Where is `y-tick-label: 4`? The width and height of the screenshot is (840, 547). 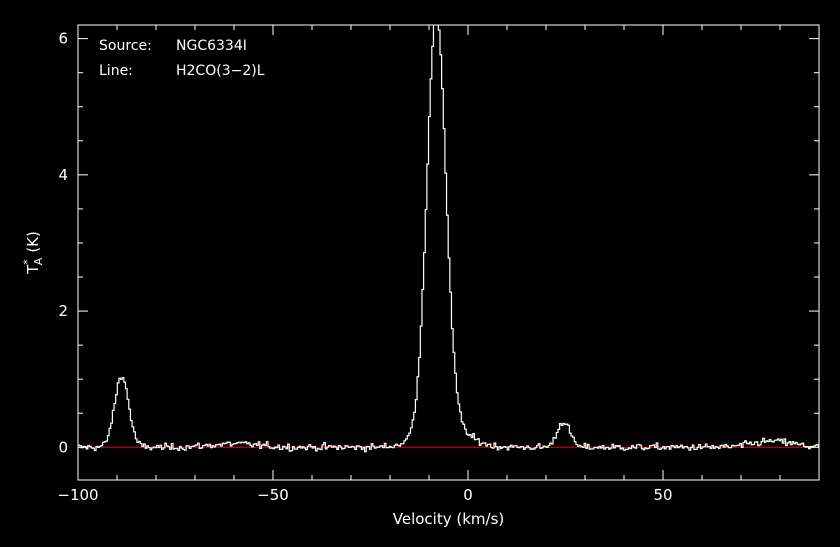
y-tick-label: 4 is located at coordinates (63, 175).